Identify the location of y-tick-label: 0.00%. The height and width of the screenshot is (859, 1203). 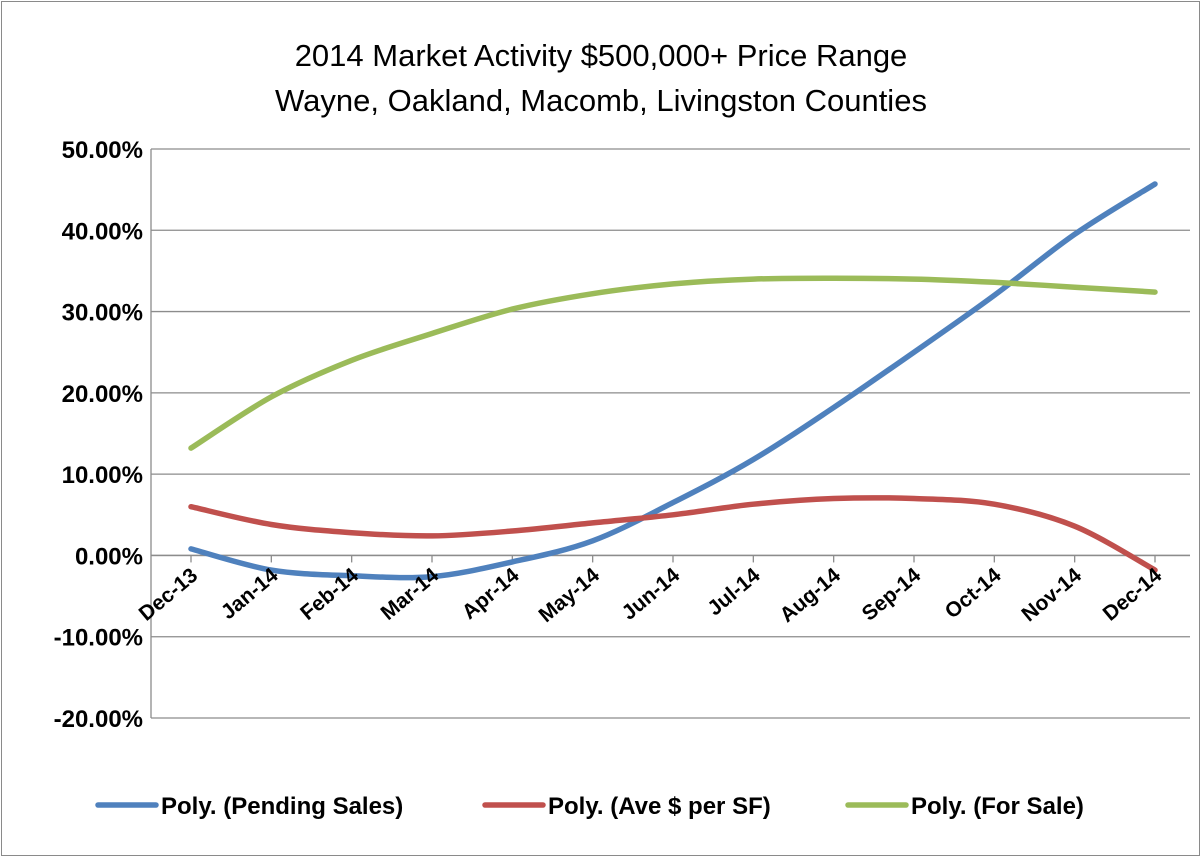
(109, 556).